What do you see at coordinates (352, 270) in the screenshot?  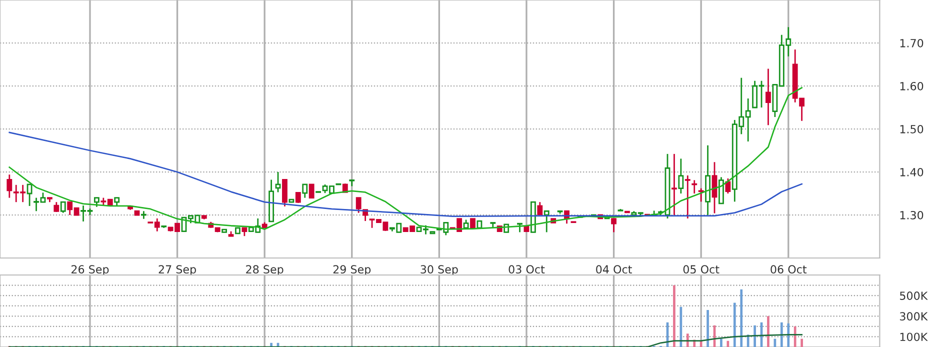 I see `x-tick-label: 29 Sep` at bounding box center [352, 270].